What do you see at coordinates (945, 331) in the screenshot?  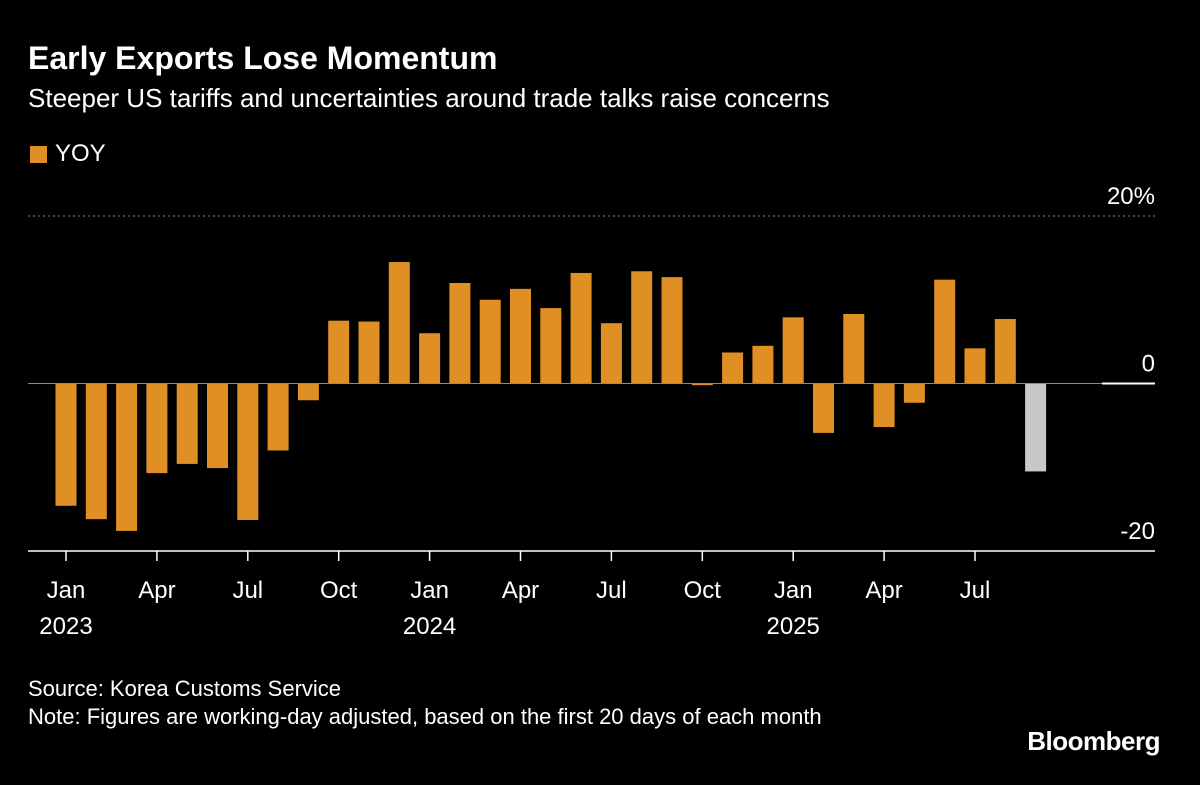 I see `bar-jun-2025` at bounding box center [945, 331].